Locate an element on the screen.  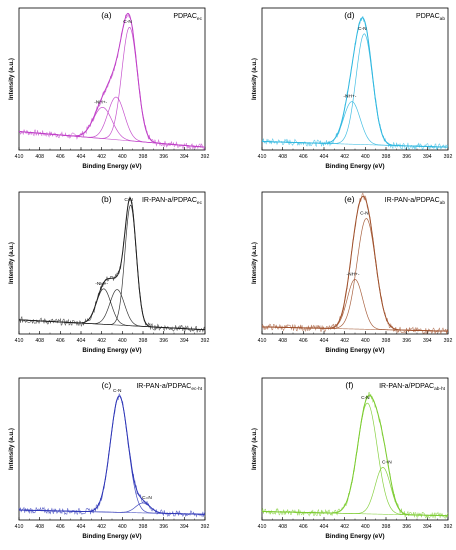
panel-letter: (b) is located at coordinates (106, 199).